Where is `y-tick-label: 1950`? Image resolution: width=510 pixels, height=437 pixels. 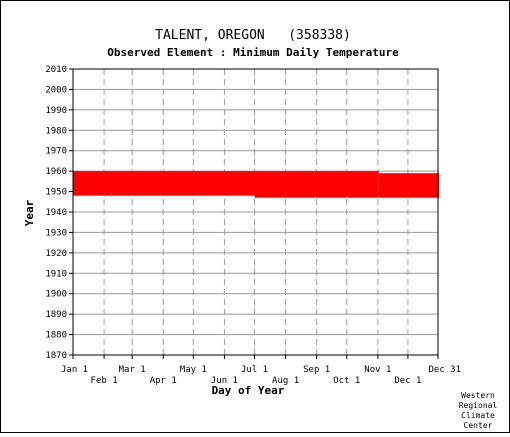
y-tick-label: 1950 is located at coordinates (56, 193).